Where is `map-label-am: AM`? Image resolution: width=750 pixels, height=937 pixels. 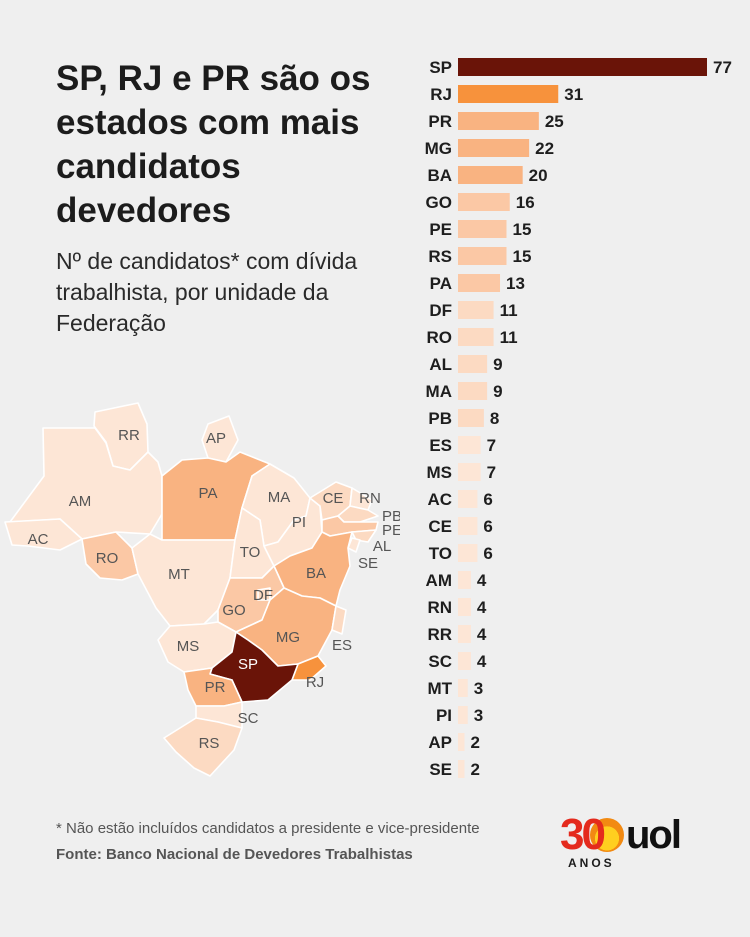
map-label-am: AM is located at coordinates (80, 501).